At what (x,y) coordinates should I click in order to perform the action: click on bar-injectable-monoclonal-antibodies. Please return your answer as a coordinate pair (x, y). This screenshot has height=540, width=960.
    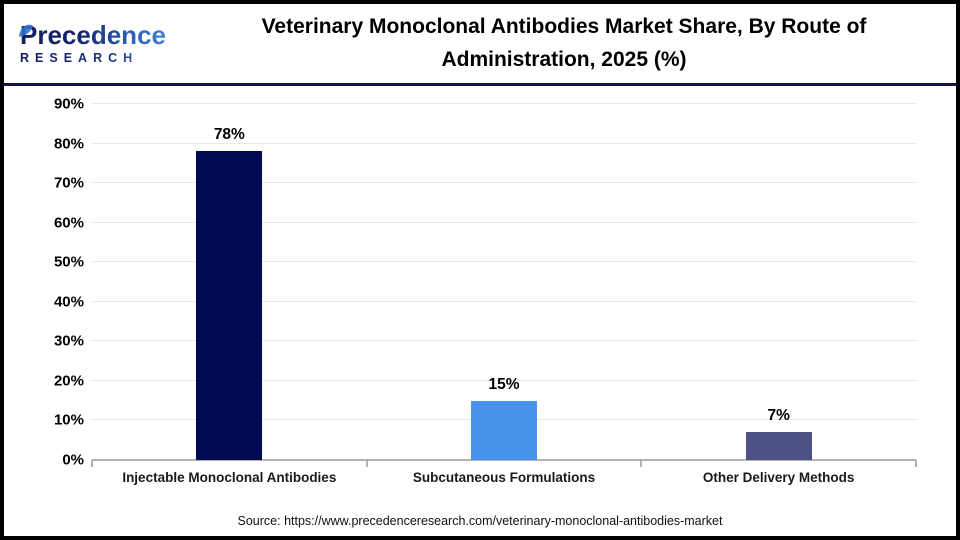
    Looking at the image, I should click on (229, 305).